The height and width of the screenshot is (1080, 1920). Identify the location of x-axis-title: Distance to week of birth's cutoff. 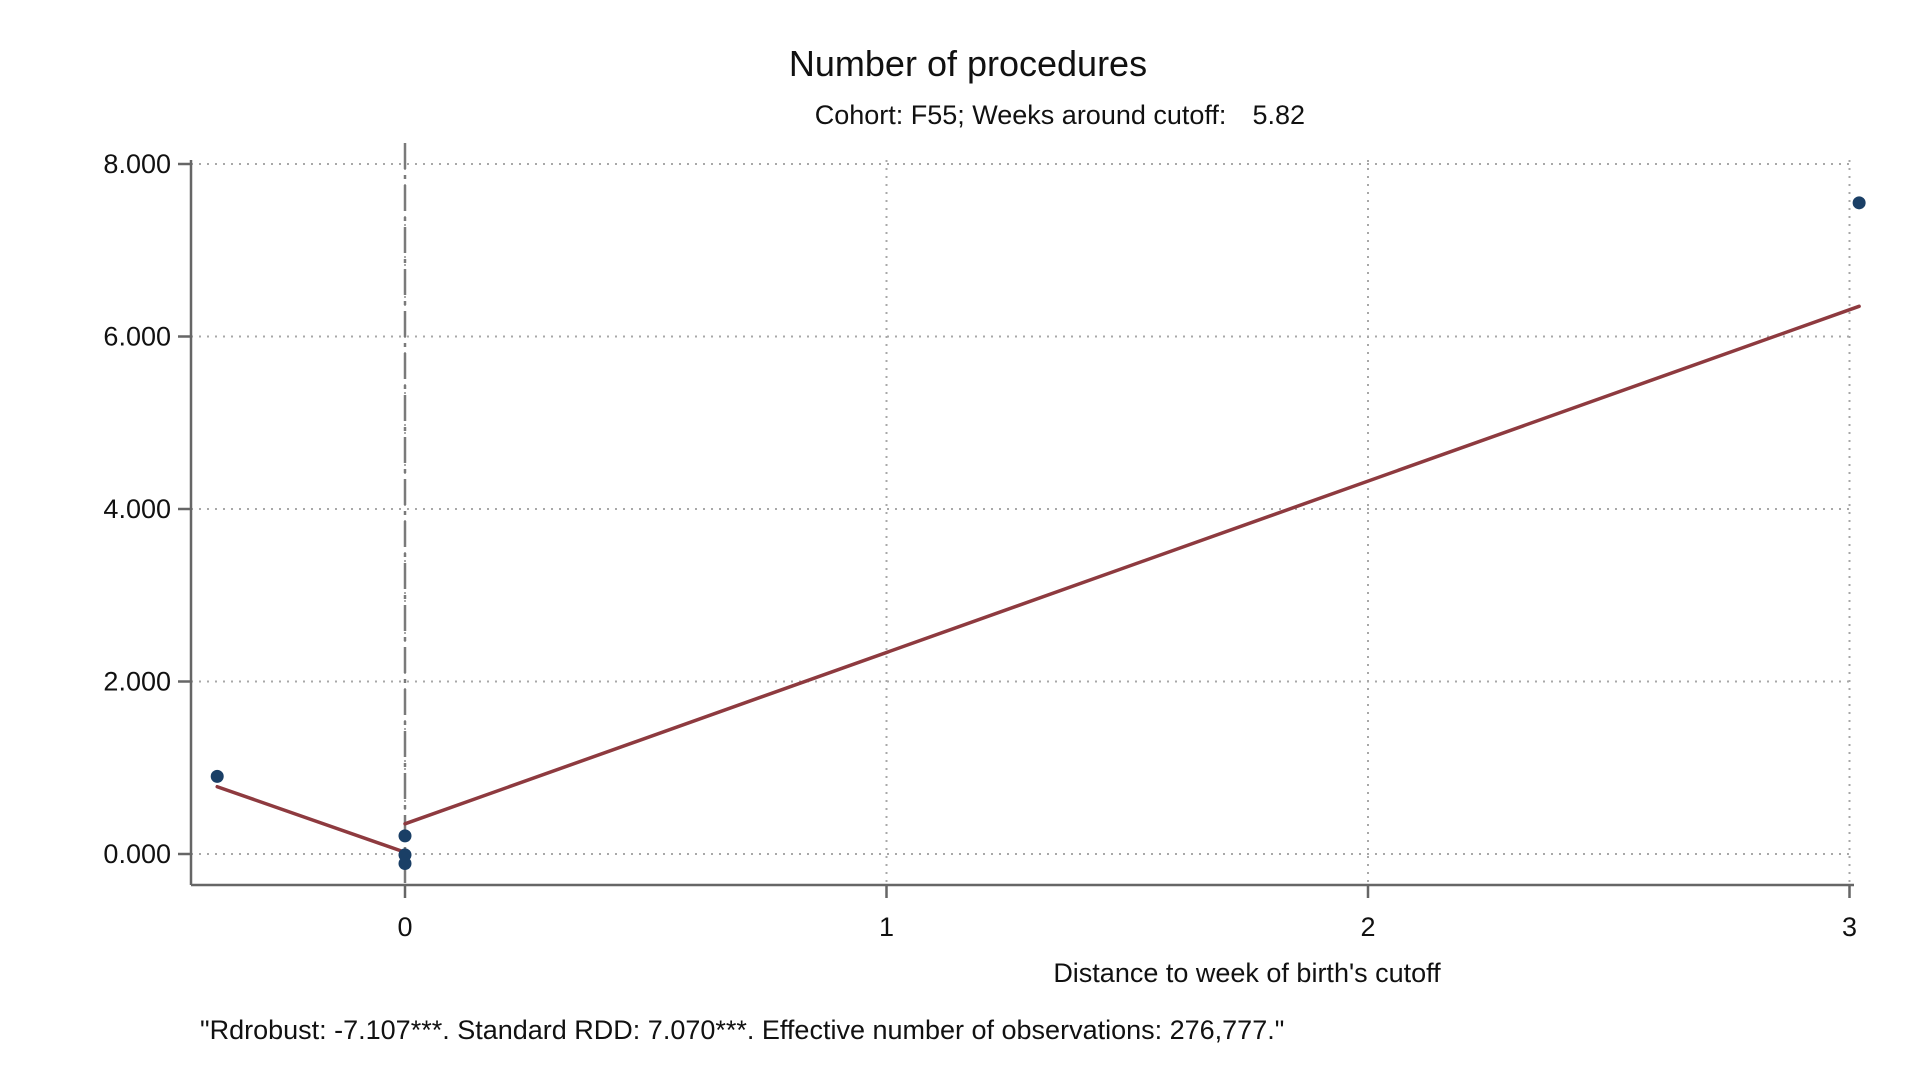
(1247, 973).